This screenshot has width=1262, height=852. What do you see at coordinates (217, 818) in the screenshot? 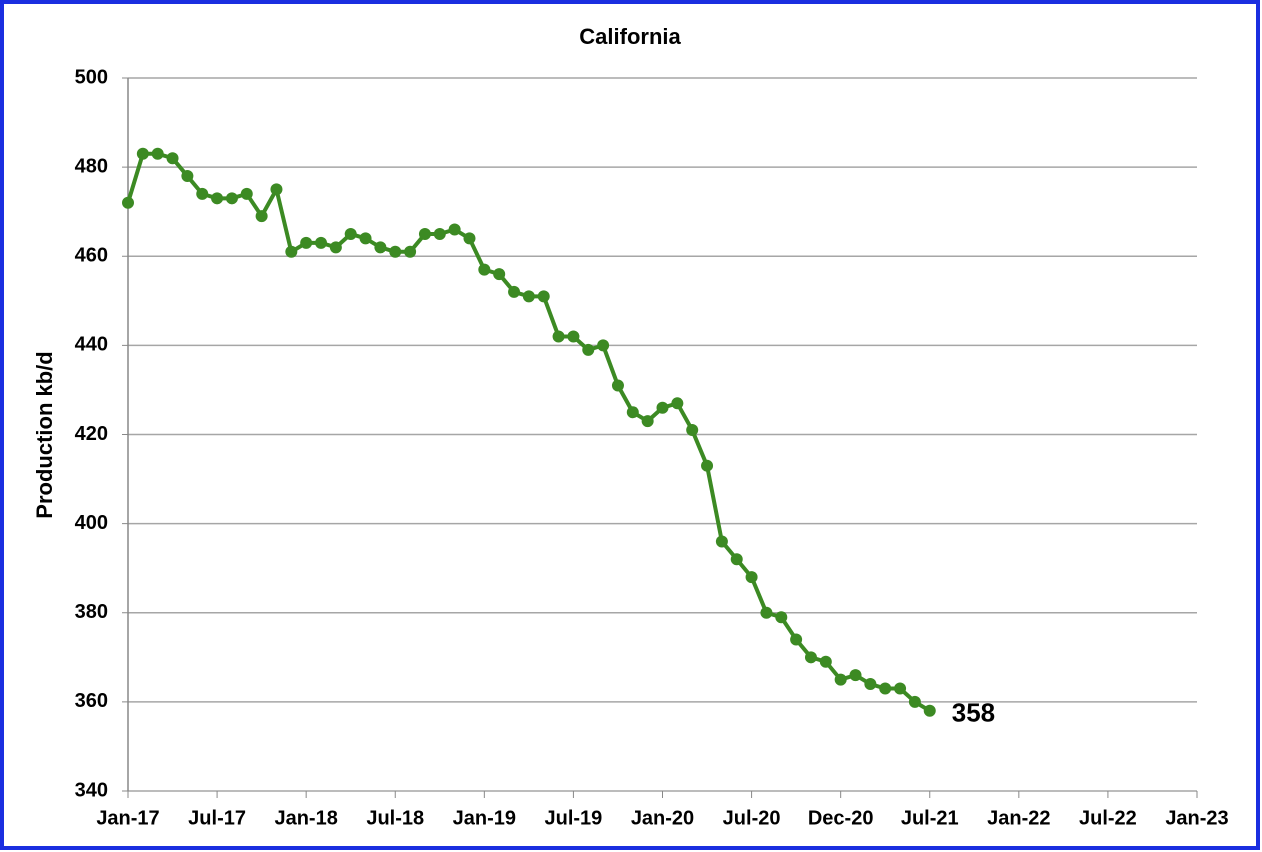
I see `x-tick-label: Jul-17` at bounding box center [217, 818].